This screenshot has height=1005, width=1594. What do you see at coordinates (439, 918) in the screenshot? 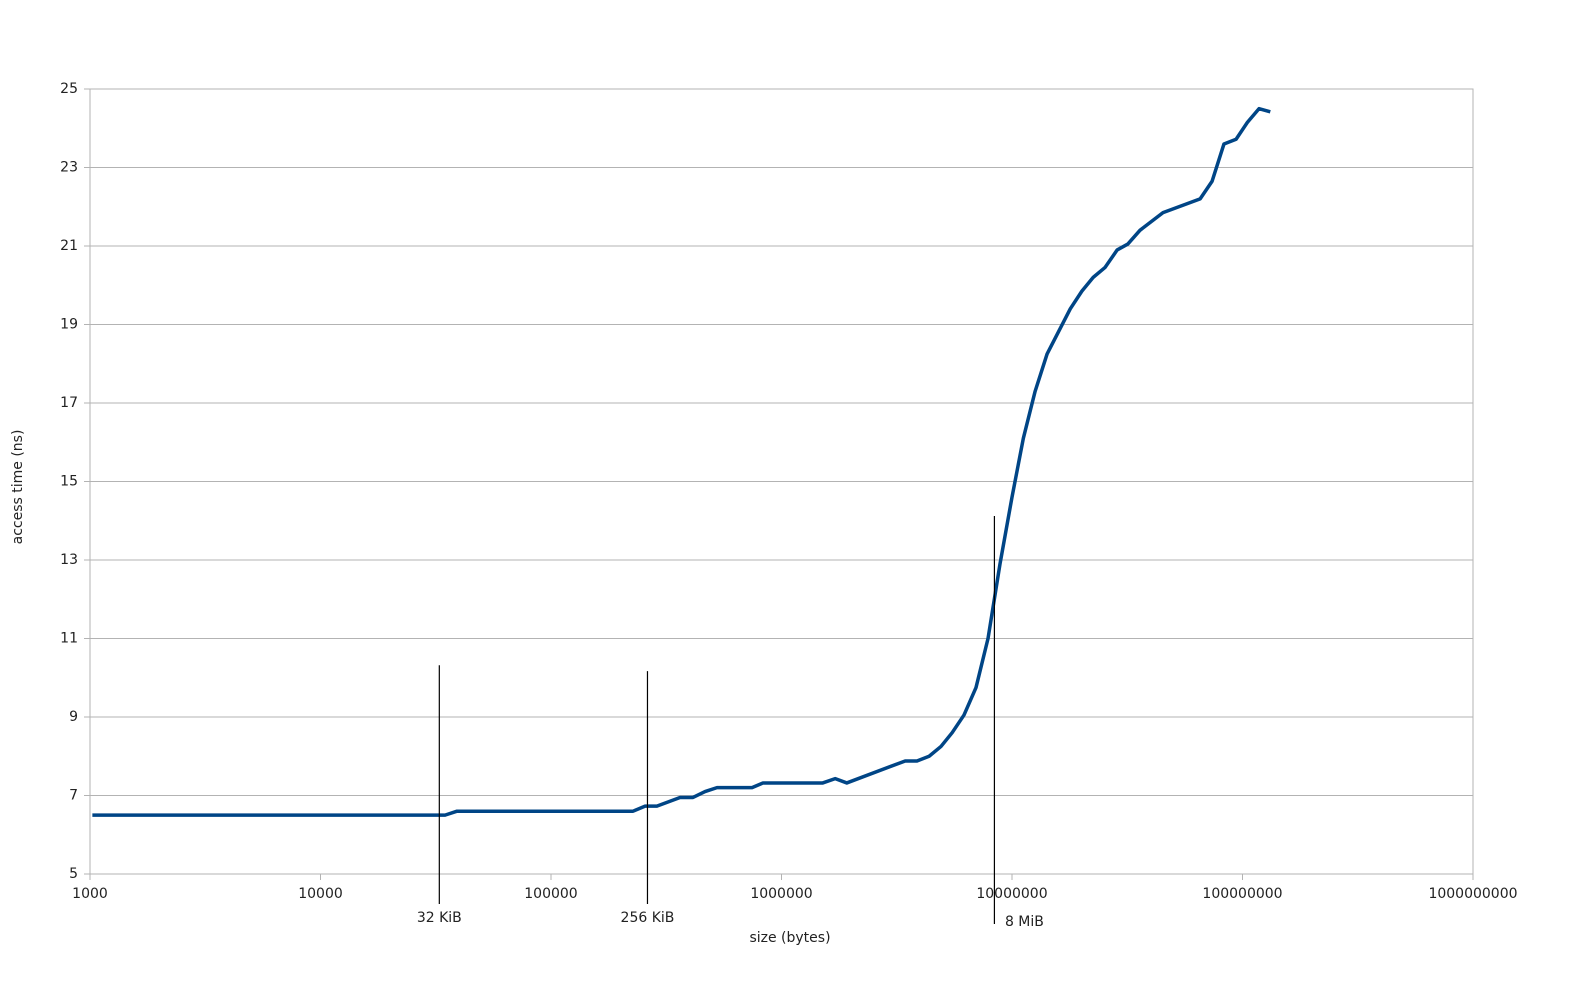
I see `annotation-label: 32 KiB` at bounding box center [439, 918].